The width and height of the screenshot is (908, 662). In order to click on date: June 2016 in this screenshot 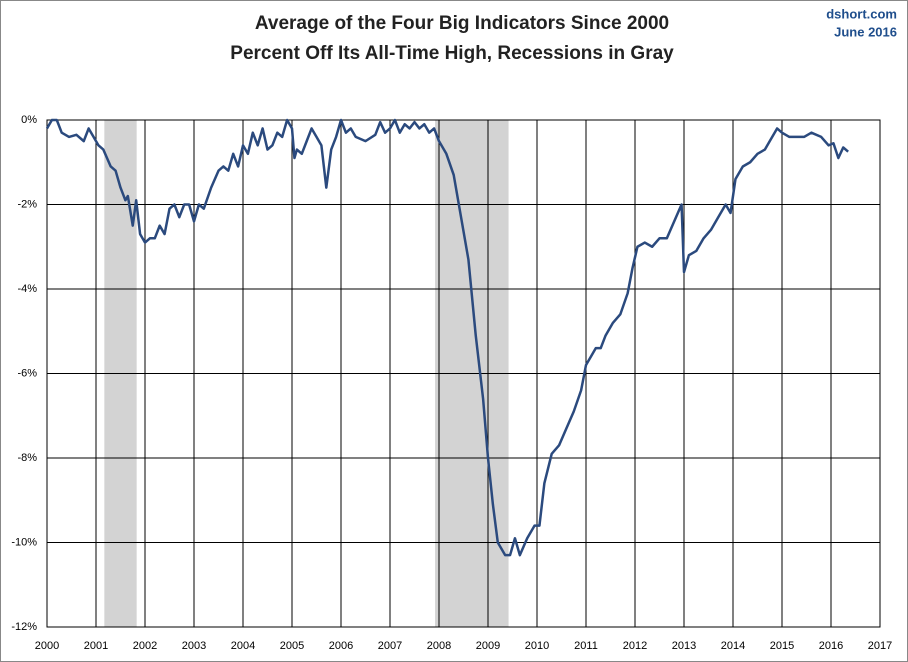, I will do `click(865, 31)`.